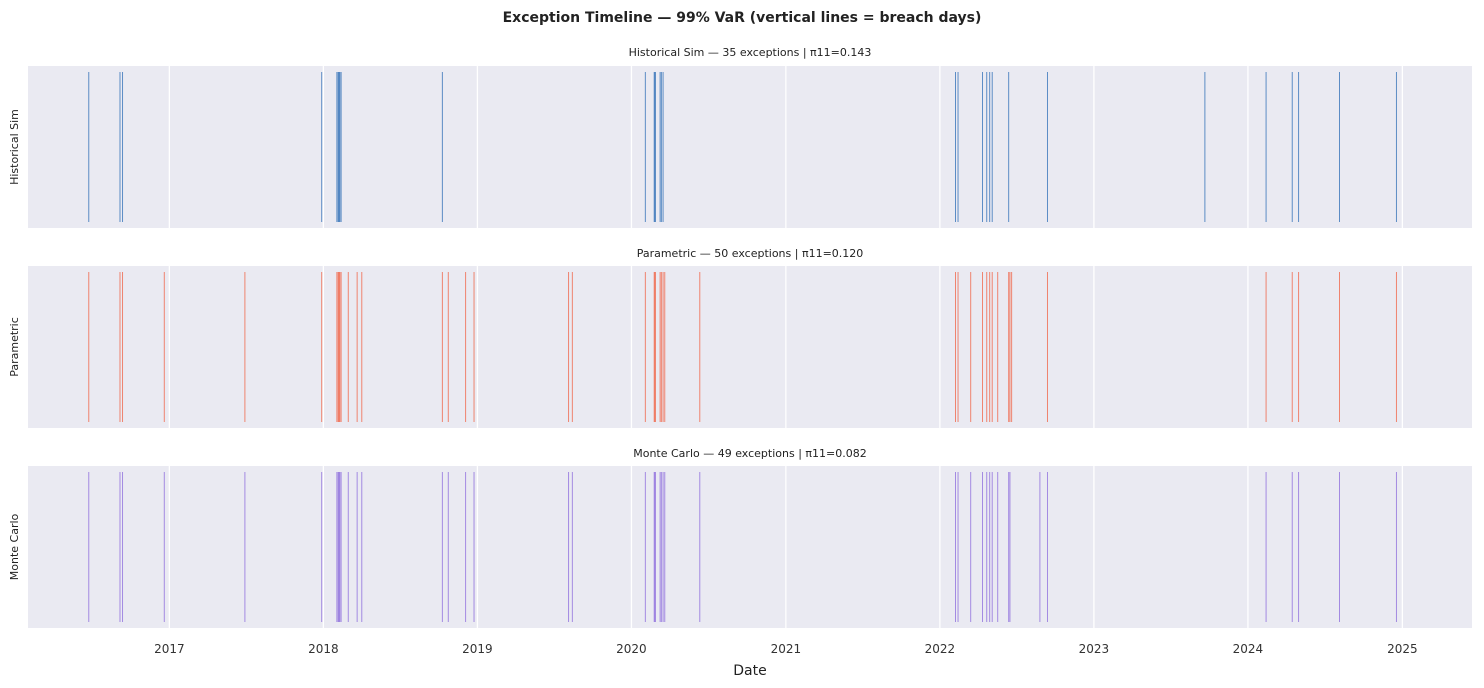 The image size is (1484, 688). I want to click on x-axis-ticks: 2017 2018 2019 2020 2021 2022 2023 2024 2025, so click(786, 649).